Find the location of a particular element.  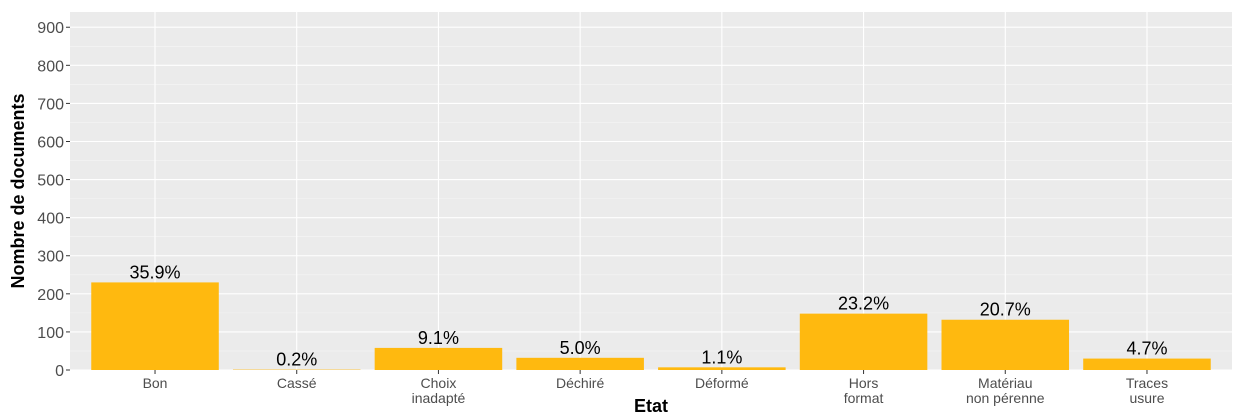

bar-data-label: 35.9% is located at coordinates (155, 272).